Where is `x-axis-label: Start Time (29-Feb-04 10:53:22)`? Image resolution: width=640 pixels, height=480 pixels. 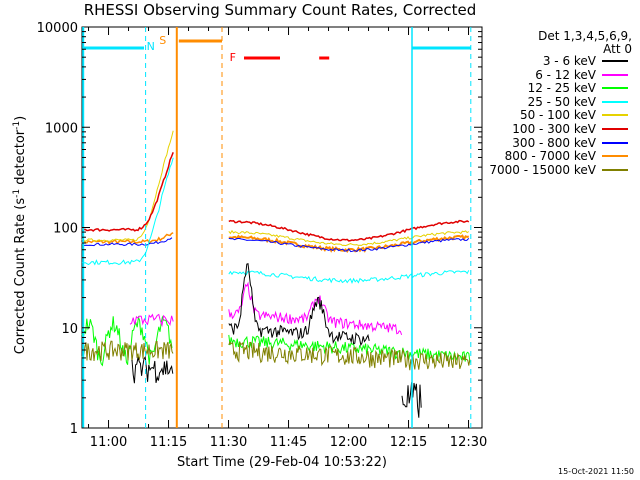 x-axis-label: Start Time (29-Feb-04 10:53:22) is located at coordinates (282, 462).